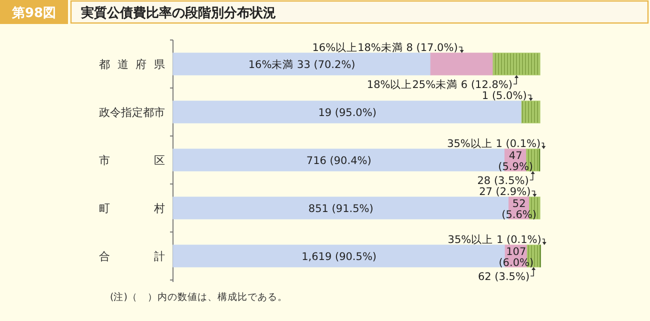 The height and width of the screenshot is (321, 650). What do you see at coordinates (178, 13) in the screenshot?
I see `chart-title: 実質公債費比率の段階別分布状況` at bounding box center [178, 13].